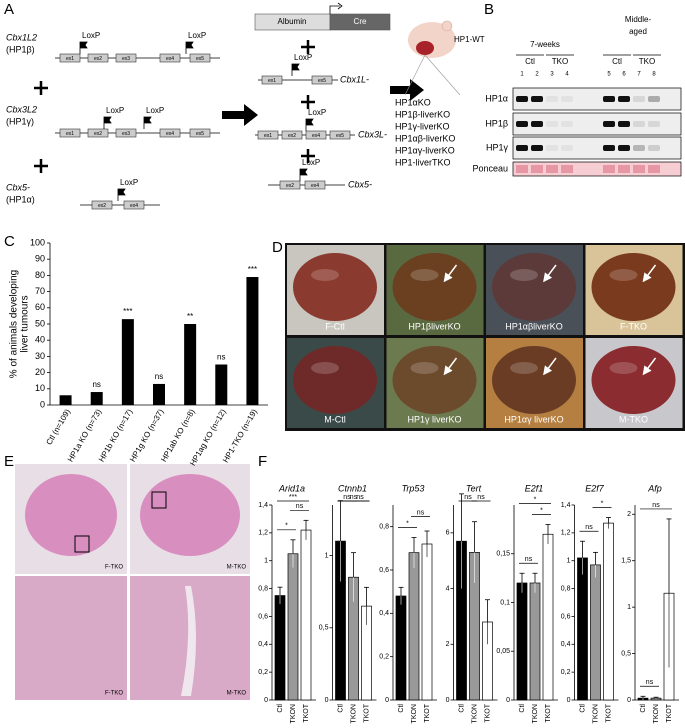  I want to click on histology-image, so click(71, 638).